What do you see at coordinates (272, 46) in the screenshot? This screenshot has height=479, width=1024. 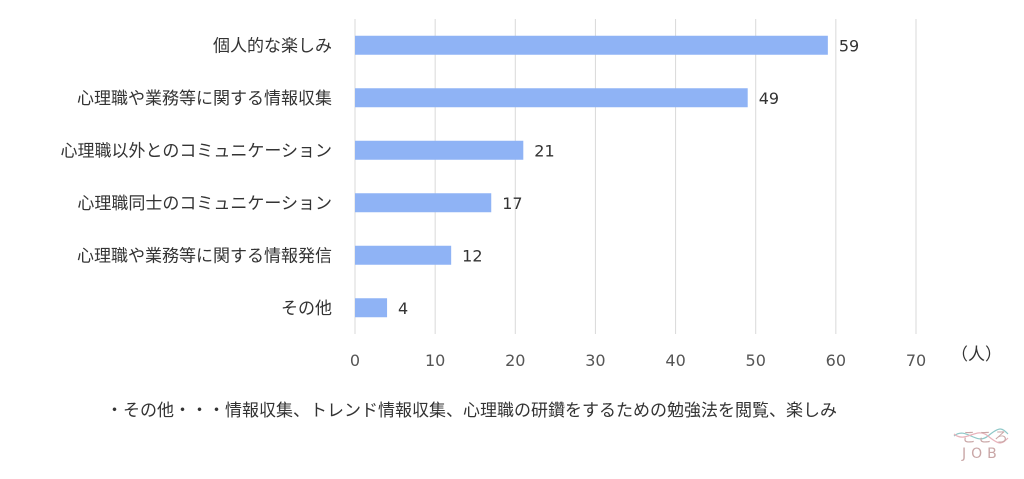 I see `category-label: 個人的な楽しみ` at bounding box center [272, 46].